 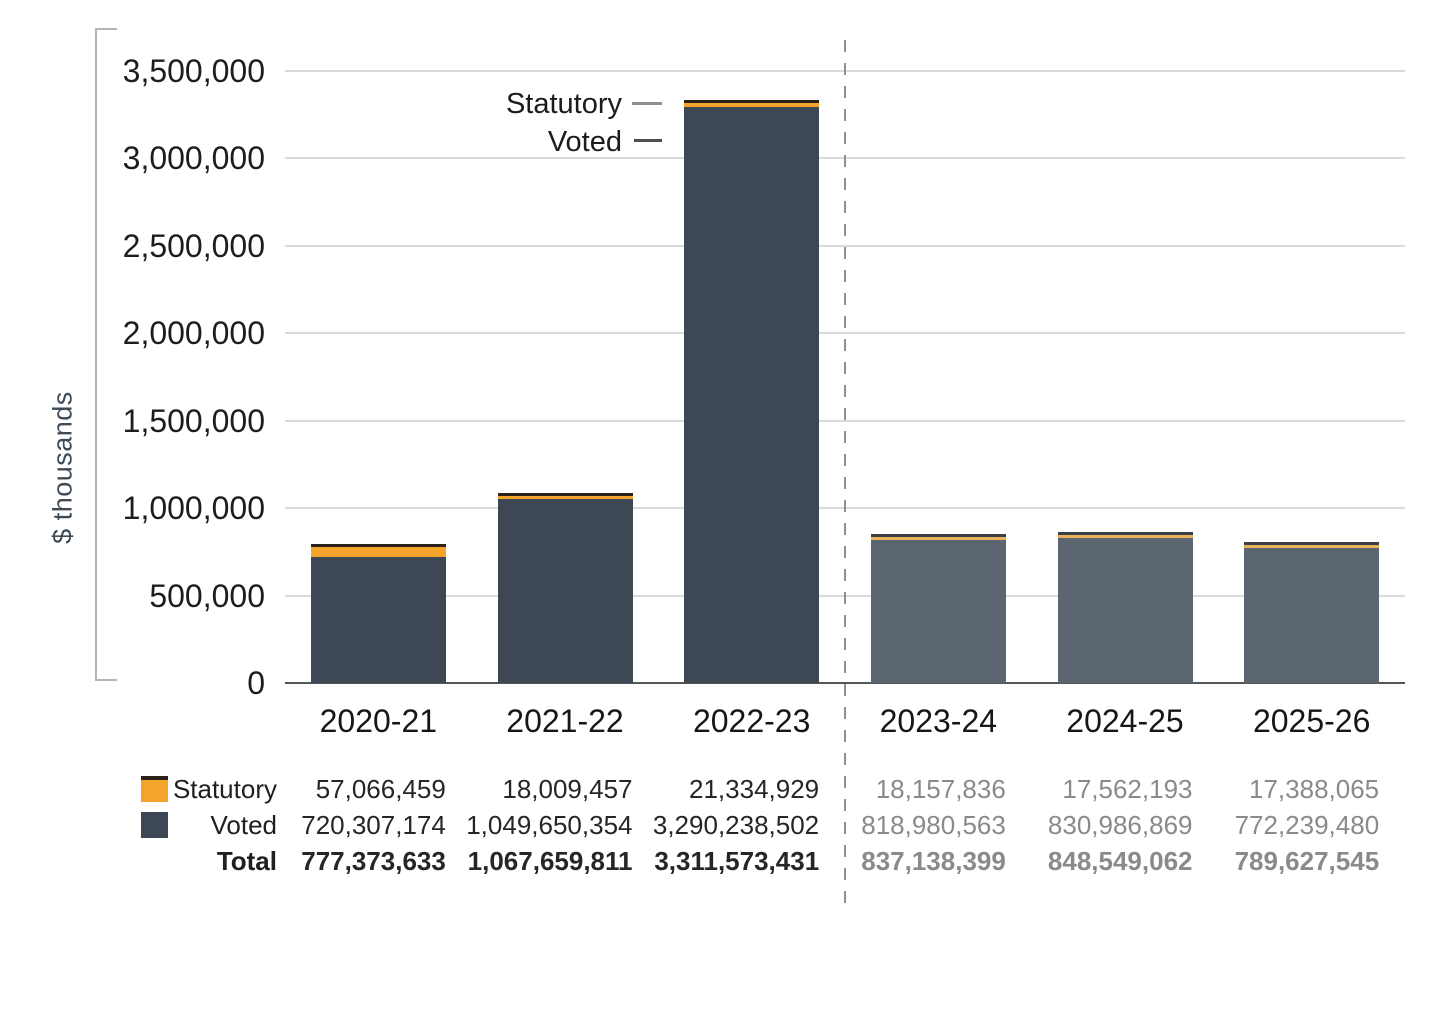 What do you see at coordinates (193, 245) in the screenshot?
I see `y-tick-label: 2,500,000` at bounding box center [193, 245].